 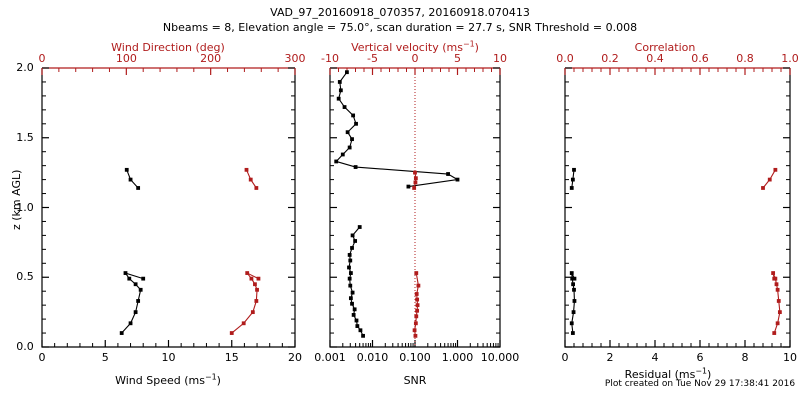 What do you see at coordinates (42, 357) in the screenshot?
I see `panel1-x-tick-0: 0` at bounding box center [42, 357].